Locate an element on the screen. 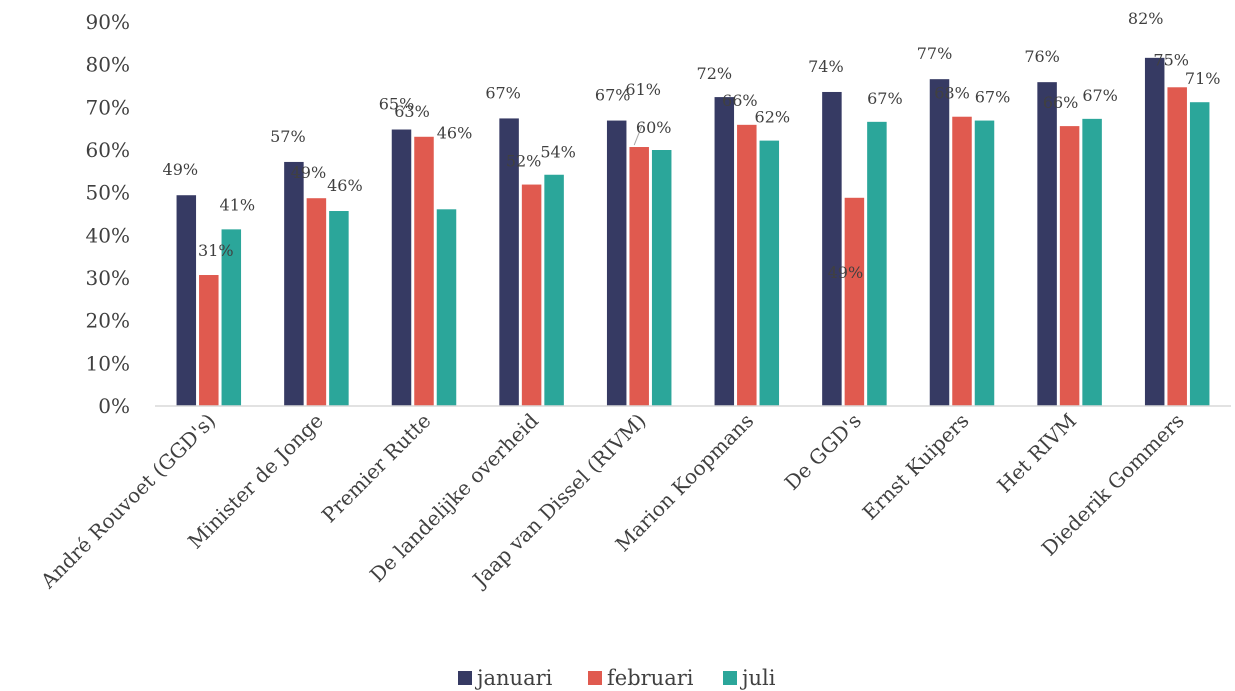 The height and width of the screenshot is (691, 1235). y-axis: 0% 10% 20% 30% 40% 50% 60% 70% 80% 90% is located at coordinates (108, 214).